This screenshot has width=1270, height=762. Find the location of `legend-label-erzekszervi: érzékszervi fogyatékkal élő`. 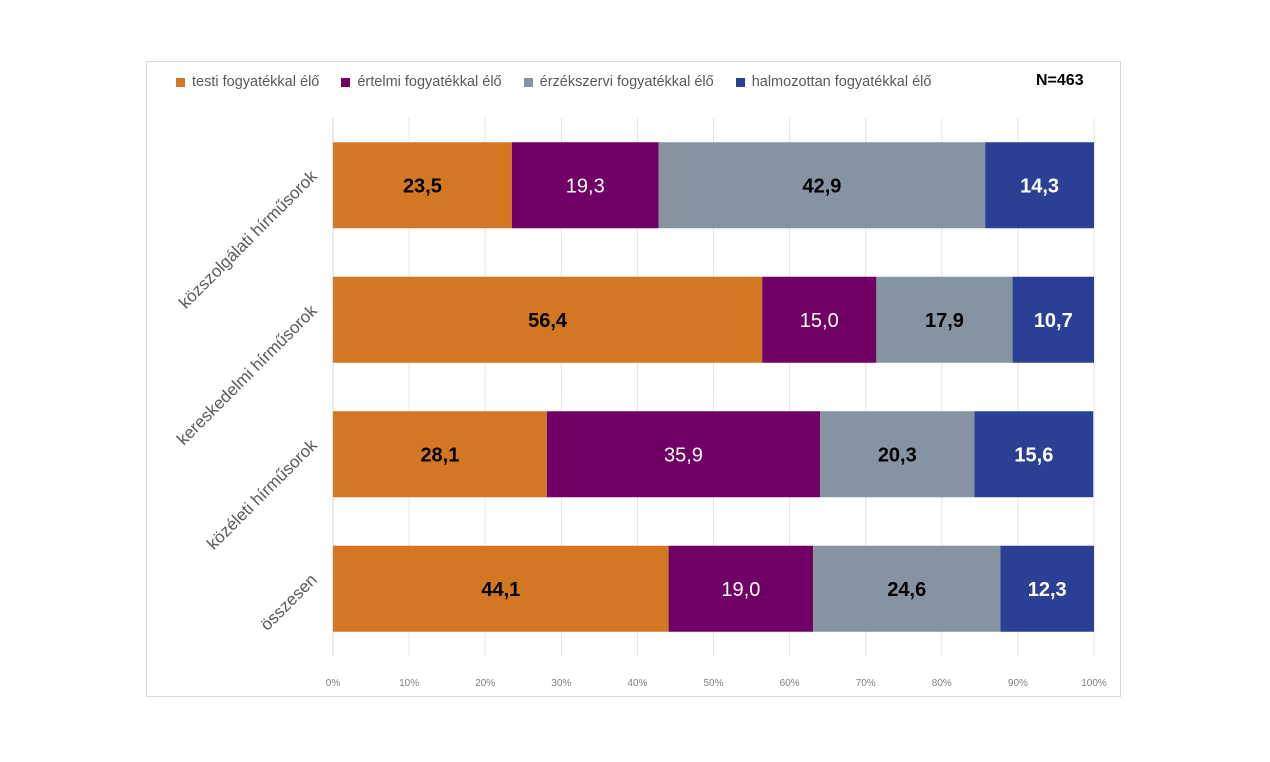

legend-label-erzekszervi: érzékszervi fogyatékkal élő is located at coordinates (626, 82).